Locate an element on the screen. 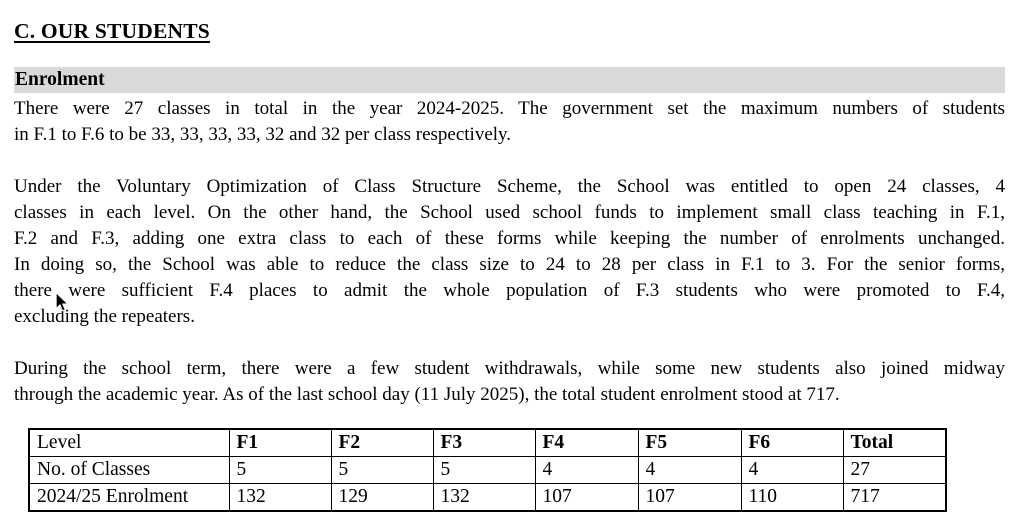 The height and width of the screenshot is (526, 1024). cell: 110 is located at coordinates (792, 497).